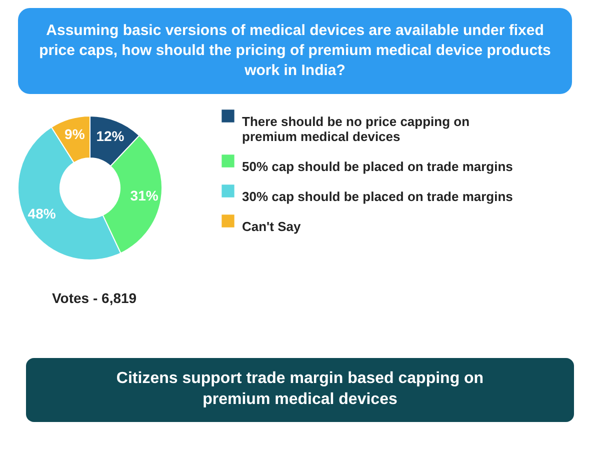 The height and width of the screenshot is (472, 590). What do you see at coordinates (272, 226) in the screenshot?
I see `legend-label: Can't Say` at bounding box center [272, 226].